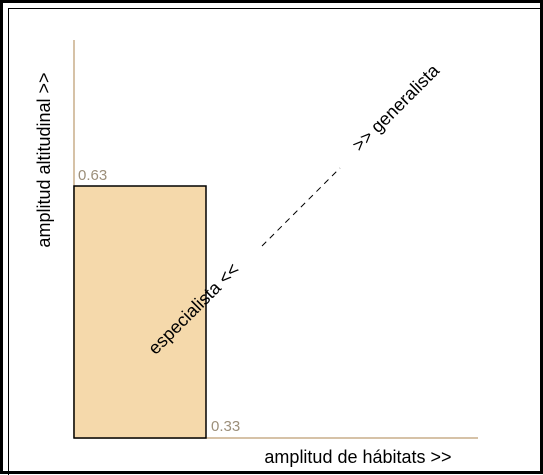  What do you see at coordinates (301, 207) in the screenshot?
I see `diagonal-dashed-connector` at bounding box center [301, 207].